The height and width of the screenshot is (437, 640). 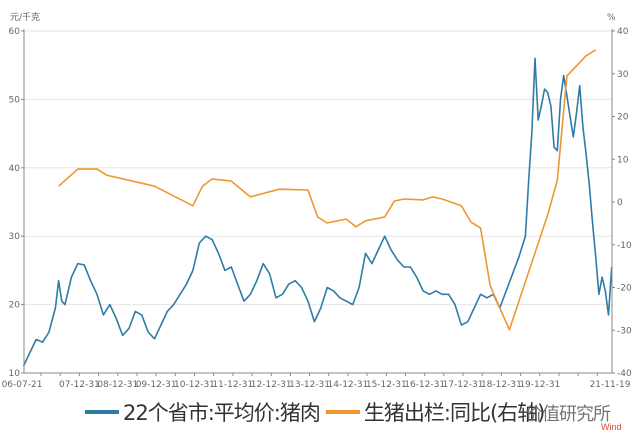 What do you see at coordinates (623, 32) in the screenshot?
I see `right-tick-label: 40` at bounding box center [623, 32].